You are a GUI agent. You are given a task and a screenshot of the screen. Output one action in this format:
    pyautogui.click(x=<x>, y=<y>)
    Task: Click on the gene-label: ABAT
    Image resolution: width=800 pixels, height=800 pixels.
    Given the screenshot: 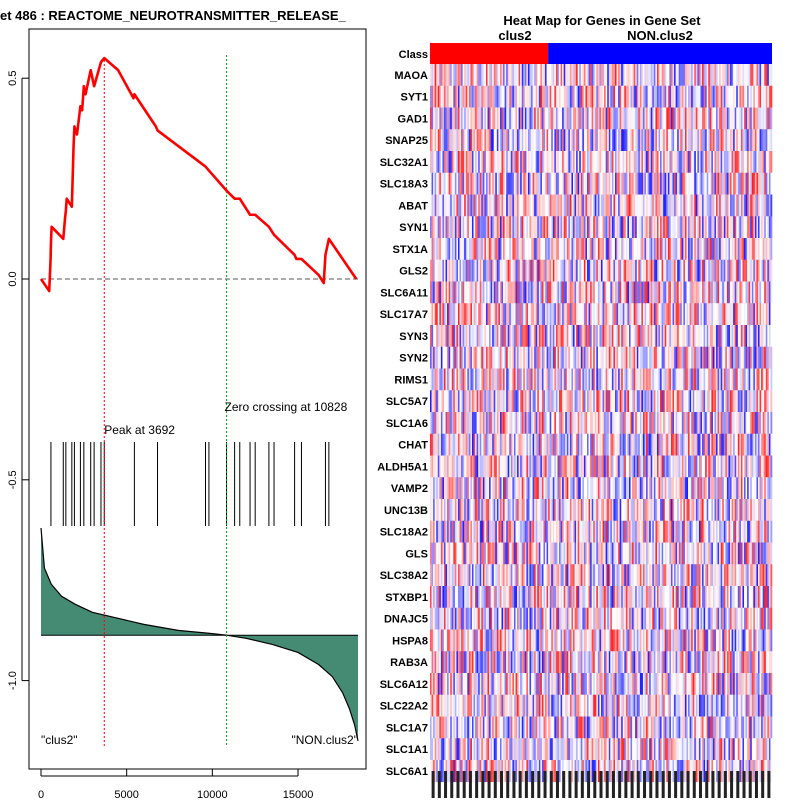 What is the action you would take?
    pyautogui.click(x=413, y=206)
    